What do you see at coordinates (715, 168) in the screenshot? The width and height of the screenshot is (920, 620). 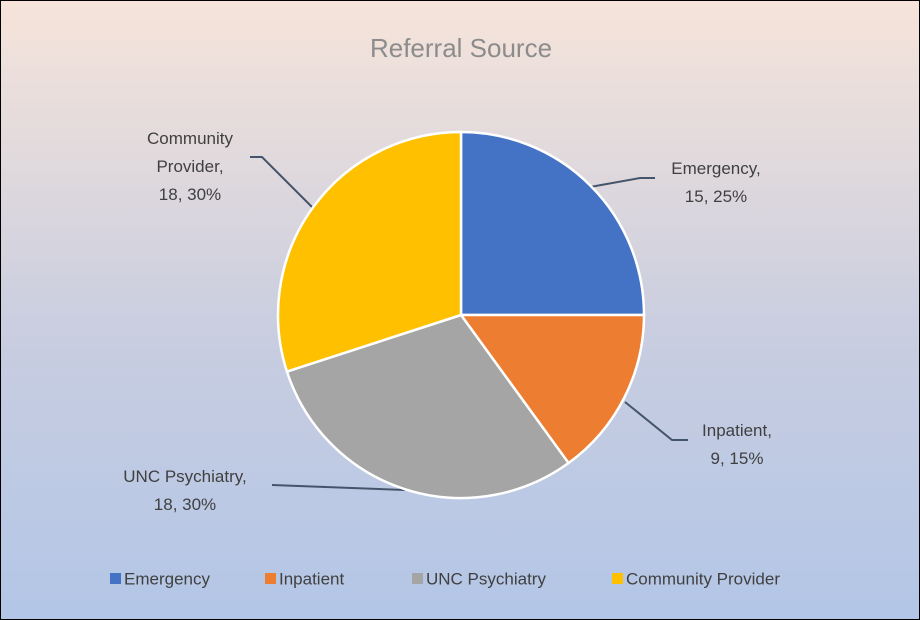 I see `data-label-line: Emergency,` at bounding box center [715, 168].